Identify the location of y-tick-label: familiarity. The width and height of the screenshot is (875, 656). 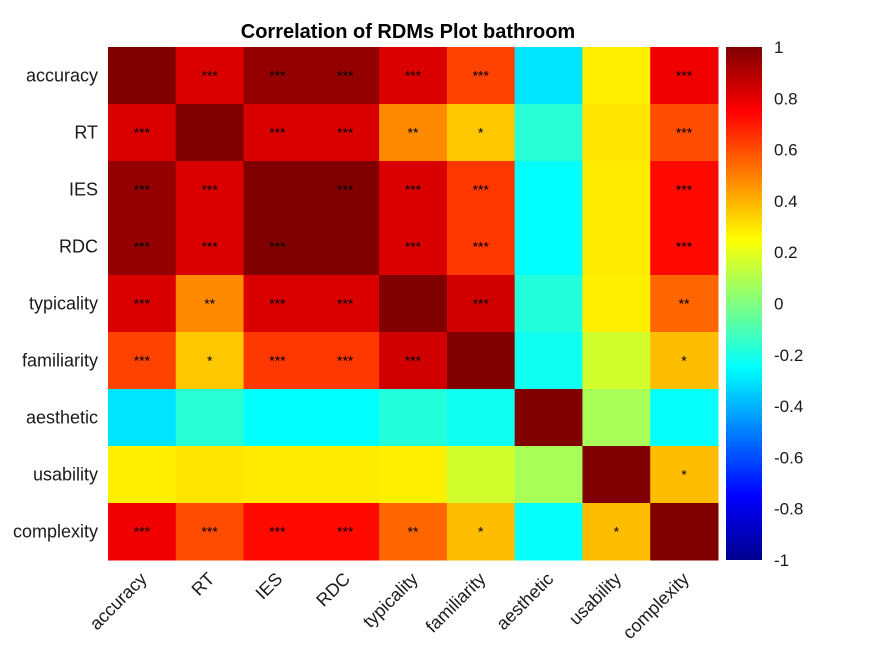
(60, 361).